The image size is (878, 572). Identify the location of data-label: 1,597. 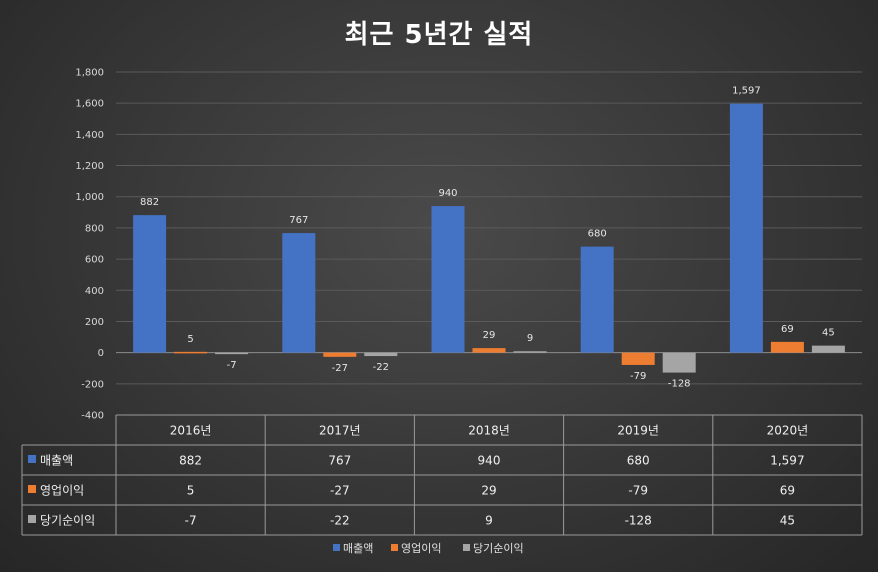
(746, 91).